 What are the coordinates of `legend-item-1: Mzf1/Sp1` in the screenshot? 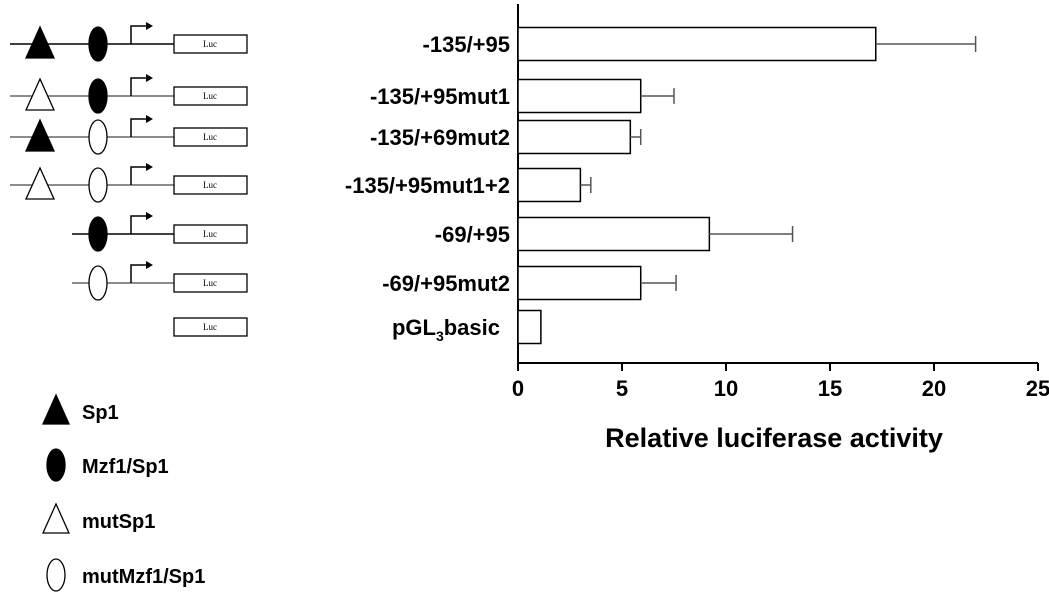 It's located at (107, 465).